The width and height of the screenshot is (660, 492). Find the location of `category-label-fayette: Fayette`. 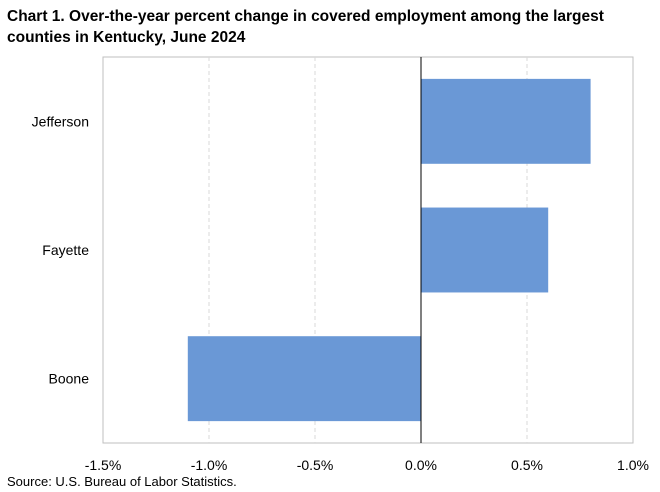

category-label-fayette: Fayette is located at coordinates (65, 250).